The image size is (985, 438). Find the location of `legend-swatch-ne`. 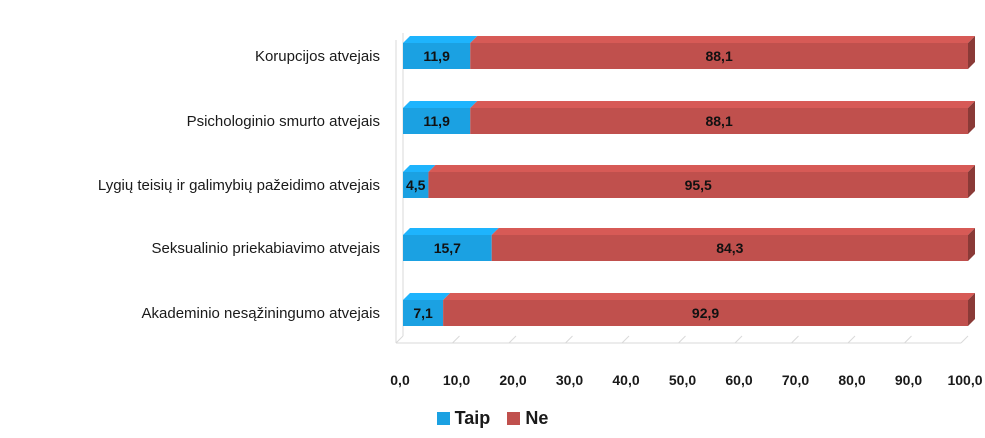

legend-swatch-ne is located at coordinates (514, 418).